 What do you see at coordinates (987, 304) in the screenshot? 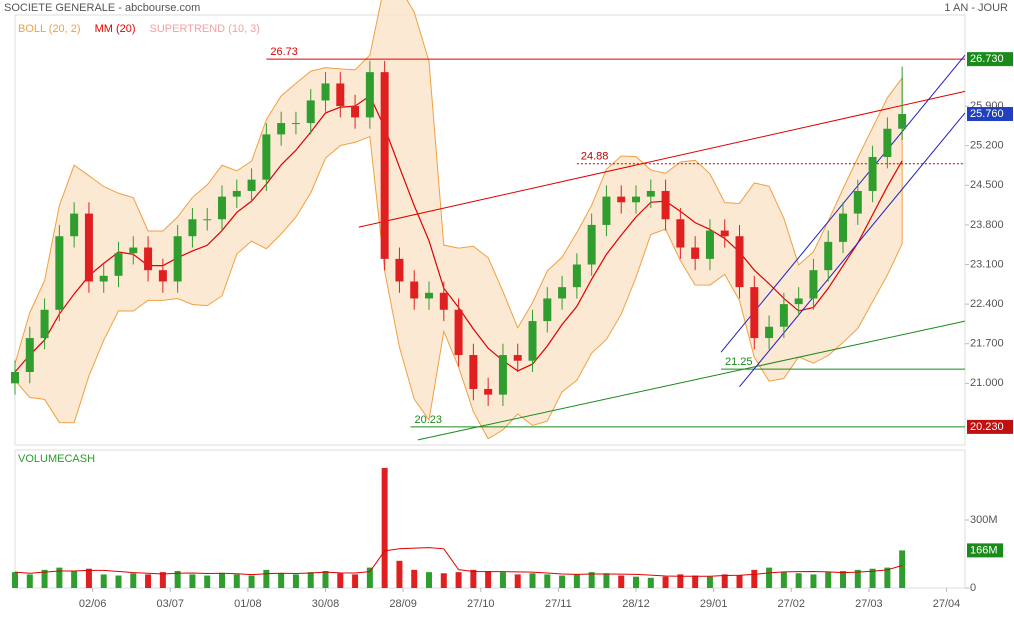
I see `y-tick-label: 22.400` at bounding box center [987, 304].